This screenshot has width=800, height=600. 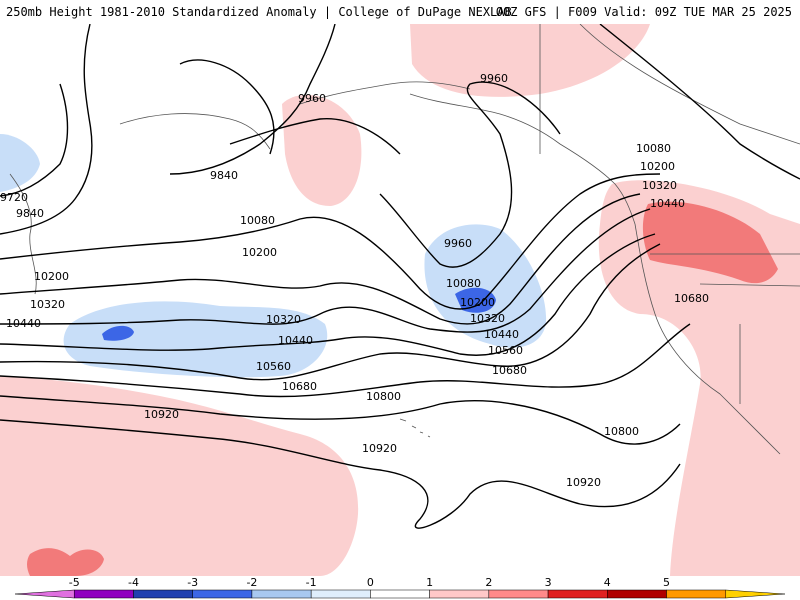 I want to click on colorbar-tick-label: 4, so click(x=607, y=582).